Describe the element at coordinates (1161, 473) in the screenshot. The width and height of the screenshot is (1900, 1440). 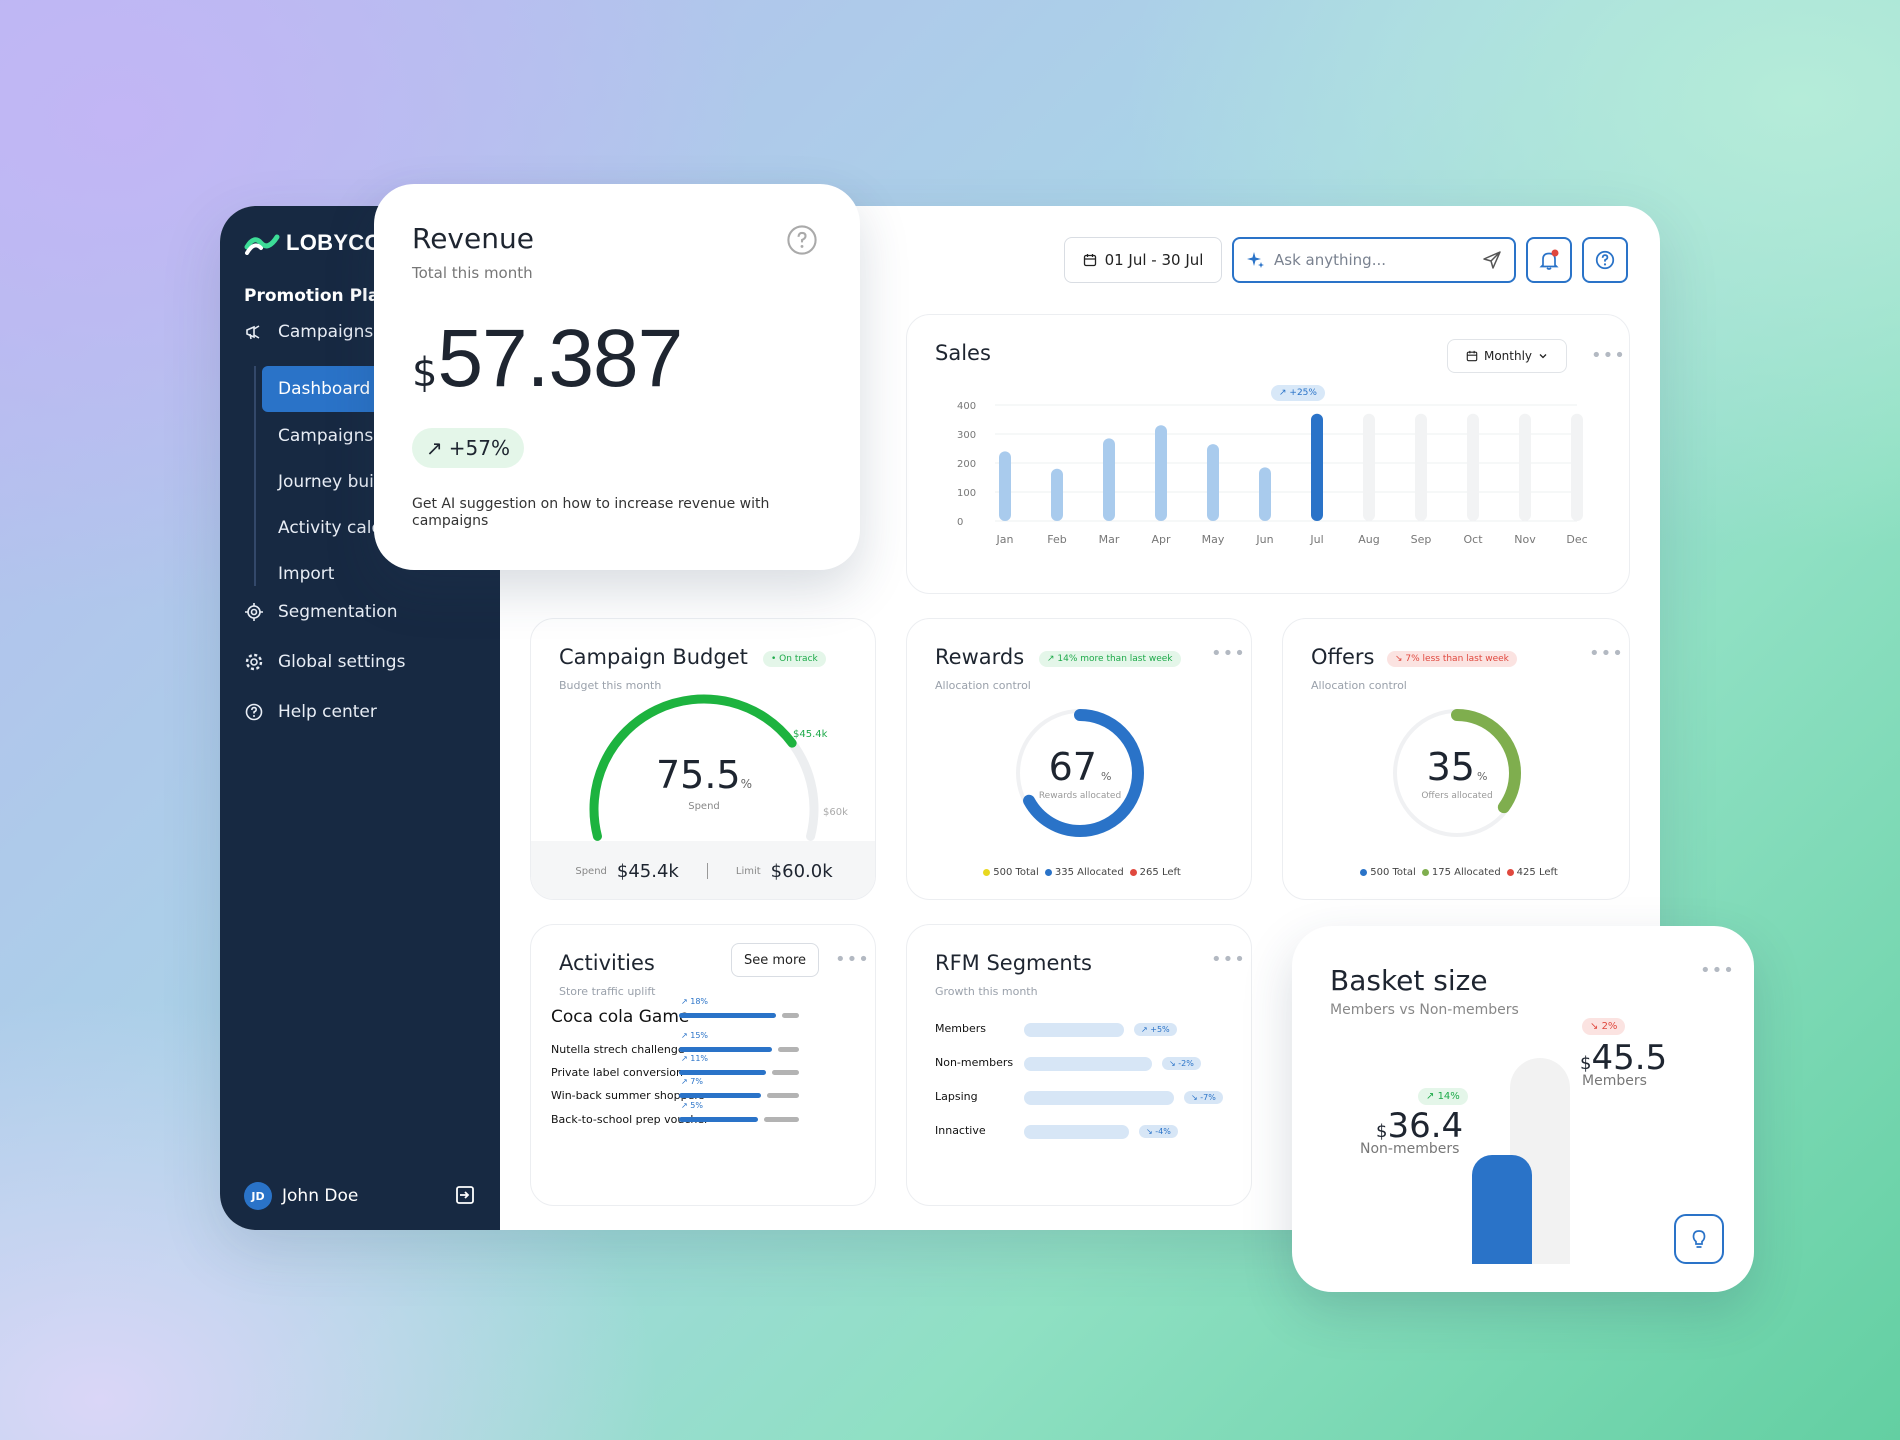
I see `bar-apr` at that location.